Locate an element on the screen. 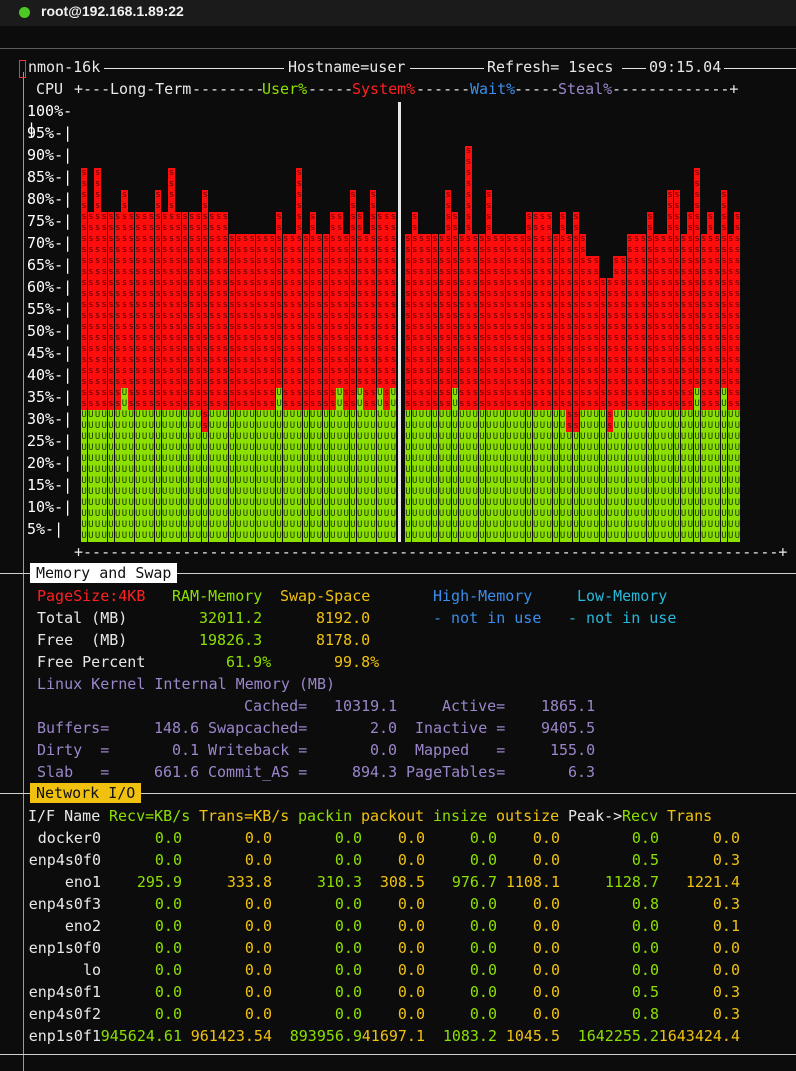 This screenshot has height=1071, width=796. refresh-rate: Refresh= 1secs is located at coordinates (550, 67).